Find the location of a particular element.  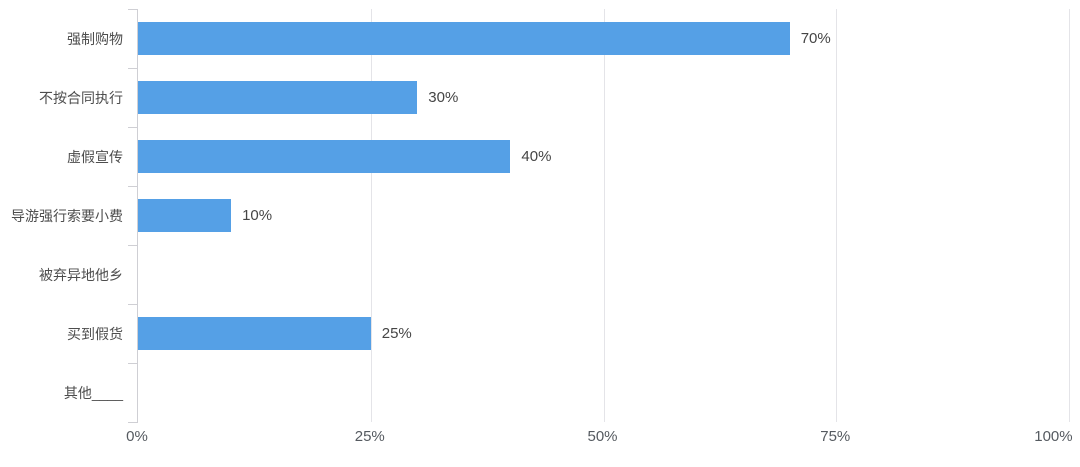

x-axis-label: 75% is located at coordinates (835, 436).